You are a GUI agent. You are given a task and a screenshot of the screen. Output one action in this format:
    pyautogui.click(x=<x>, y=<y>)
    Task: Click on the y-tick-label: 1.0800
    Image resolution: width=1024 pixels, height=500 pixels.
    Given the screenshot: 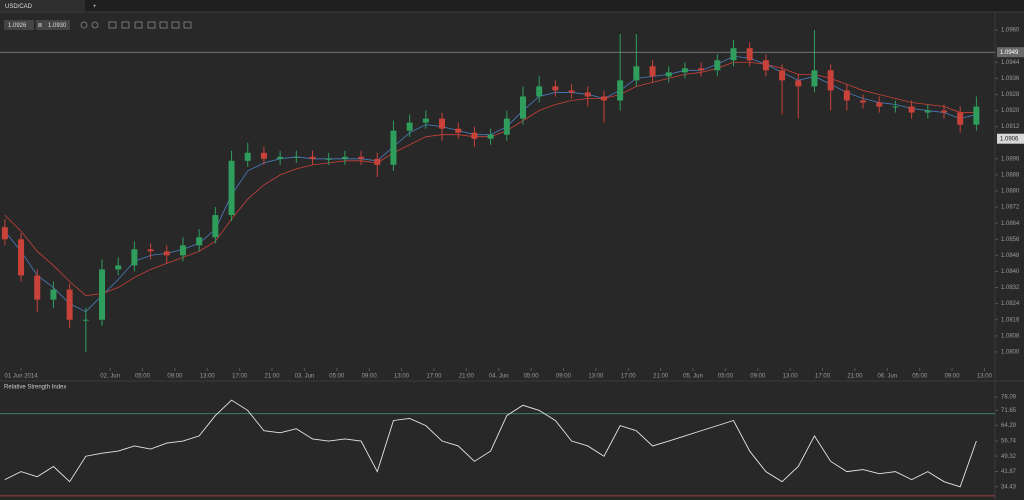 What is the action you would take?
    pyautogui.click(x=1010, y=352)
    